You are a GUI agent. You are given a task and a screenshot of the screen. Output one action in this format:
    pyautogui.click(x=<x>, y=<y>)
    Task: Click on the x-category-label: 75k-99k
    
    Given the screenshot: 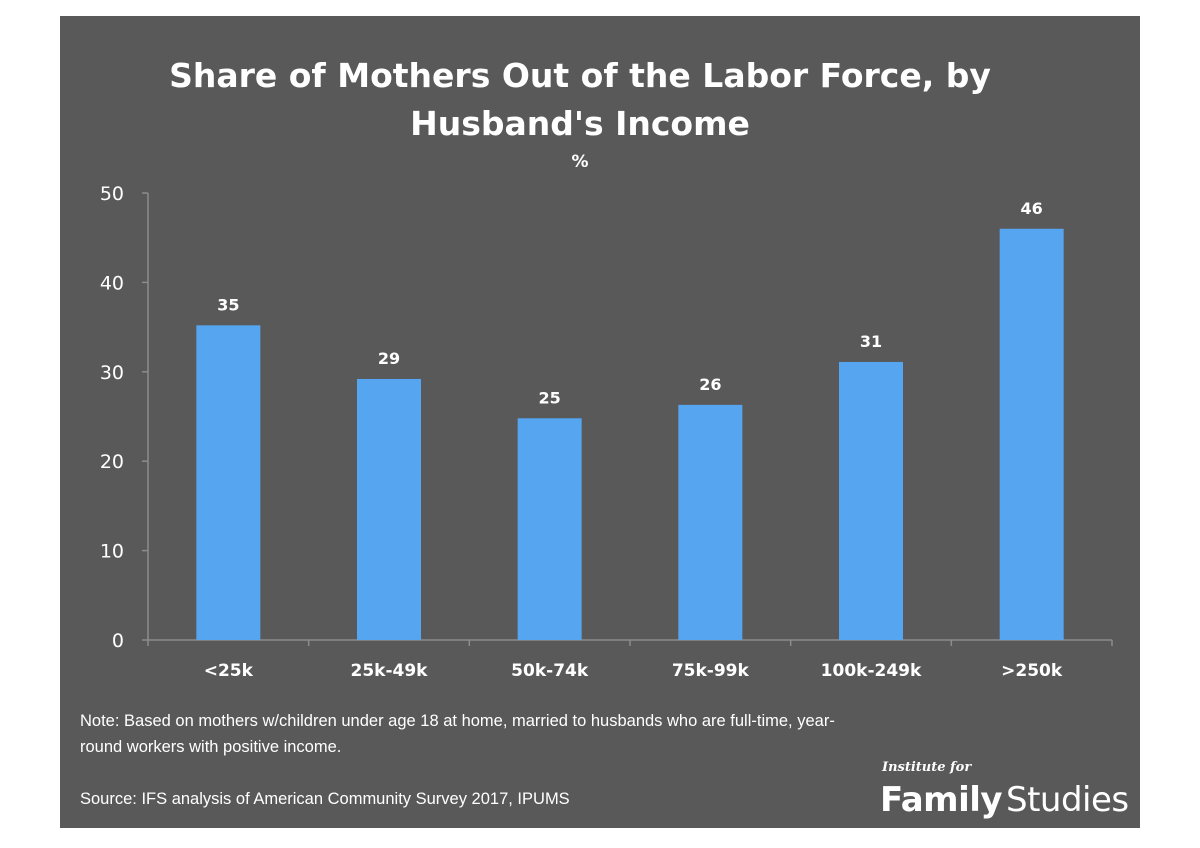 What is the action you would take?
    pyautogui.click(x=711, y=671)
    